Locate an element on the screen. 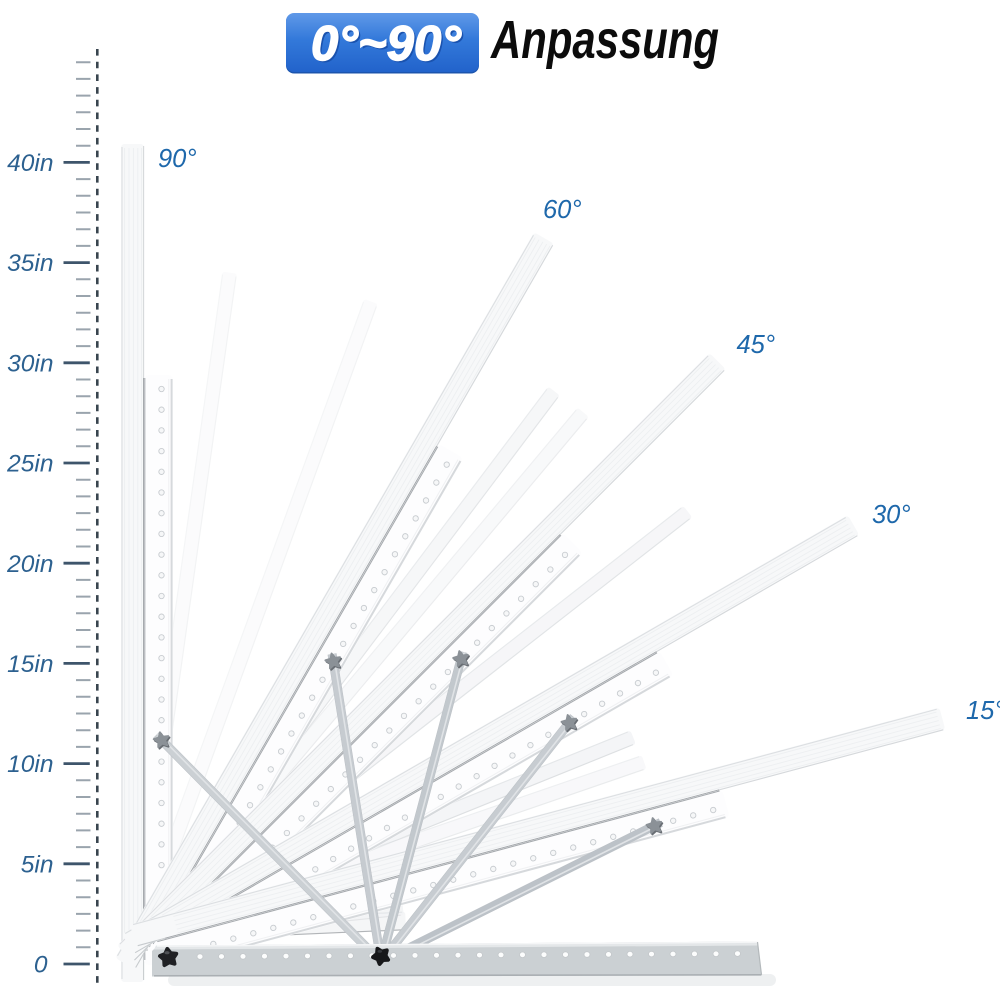 This screenshot has width=1000, height=1005. svg-text: 40in is located at coordinates (30, 163).